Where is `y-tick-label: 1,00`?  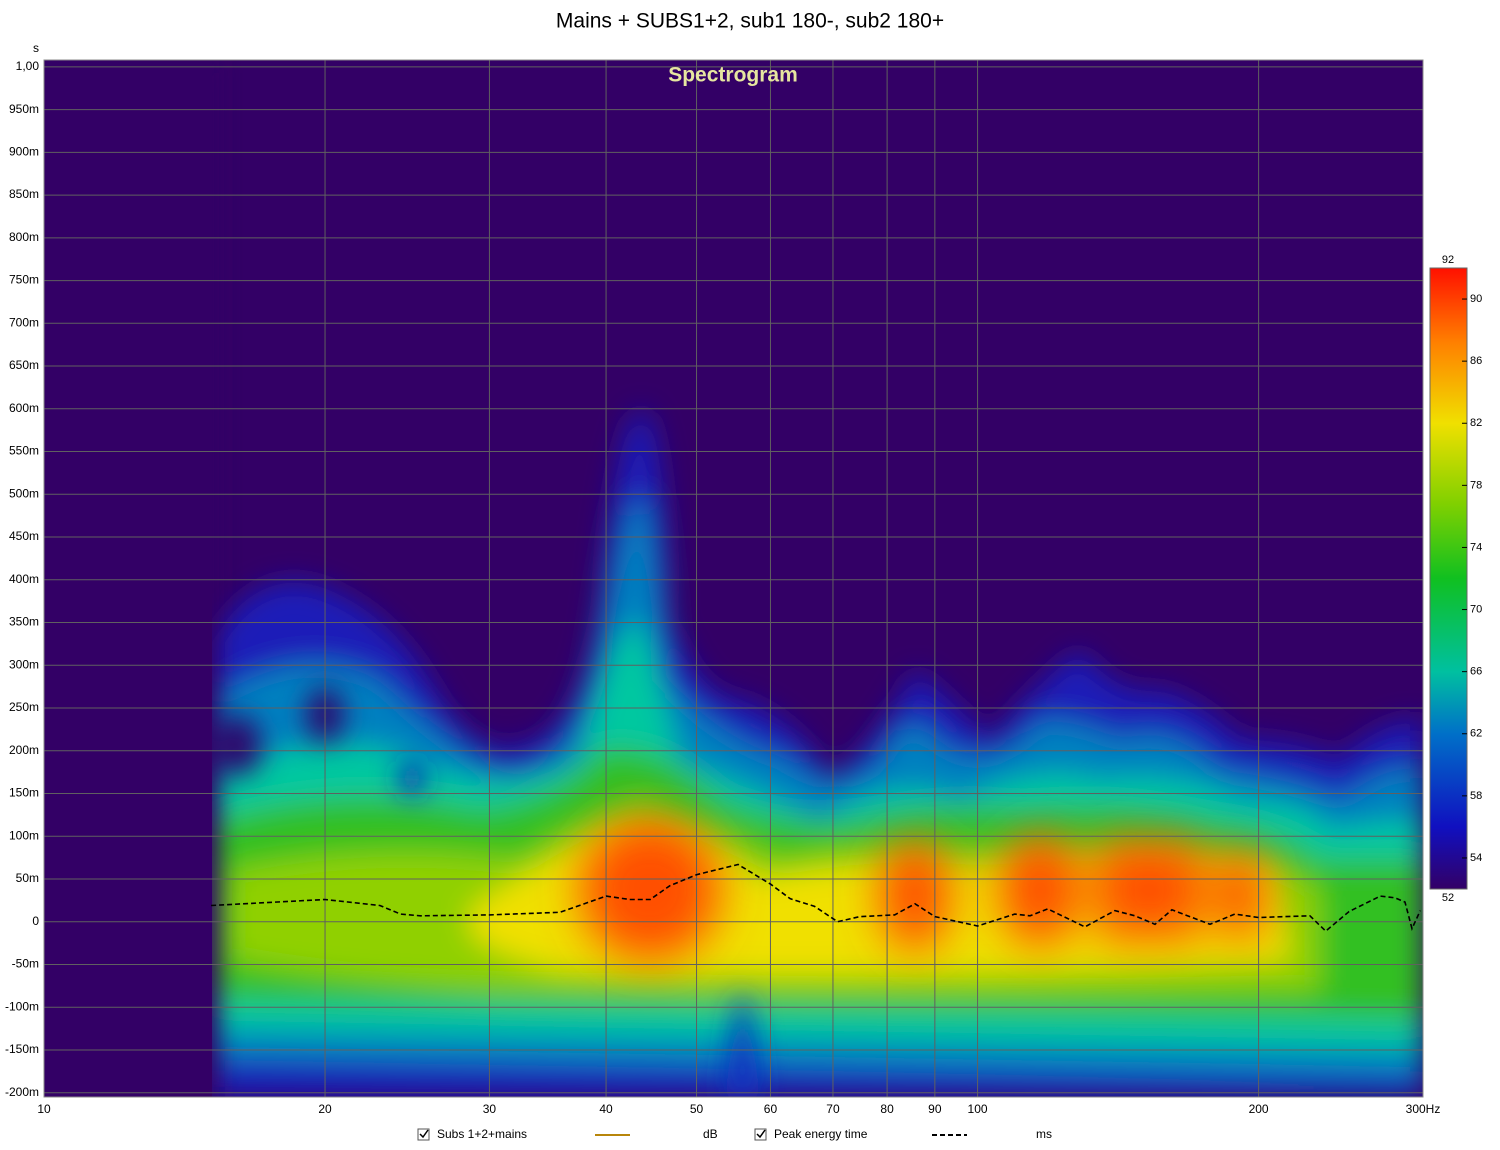 y-tick-label: 1,00 is located at coordinates (28, 66).